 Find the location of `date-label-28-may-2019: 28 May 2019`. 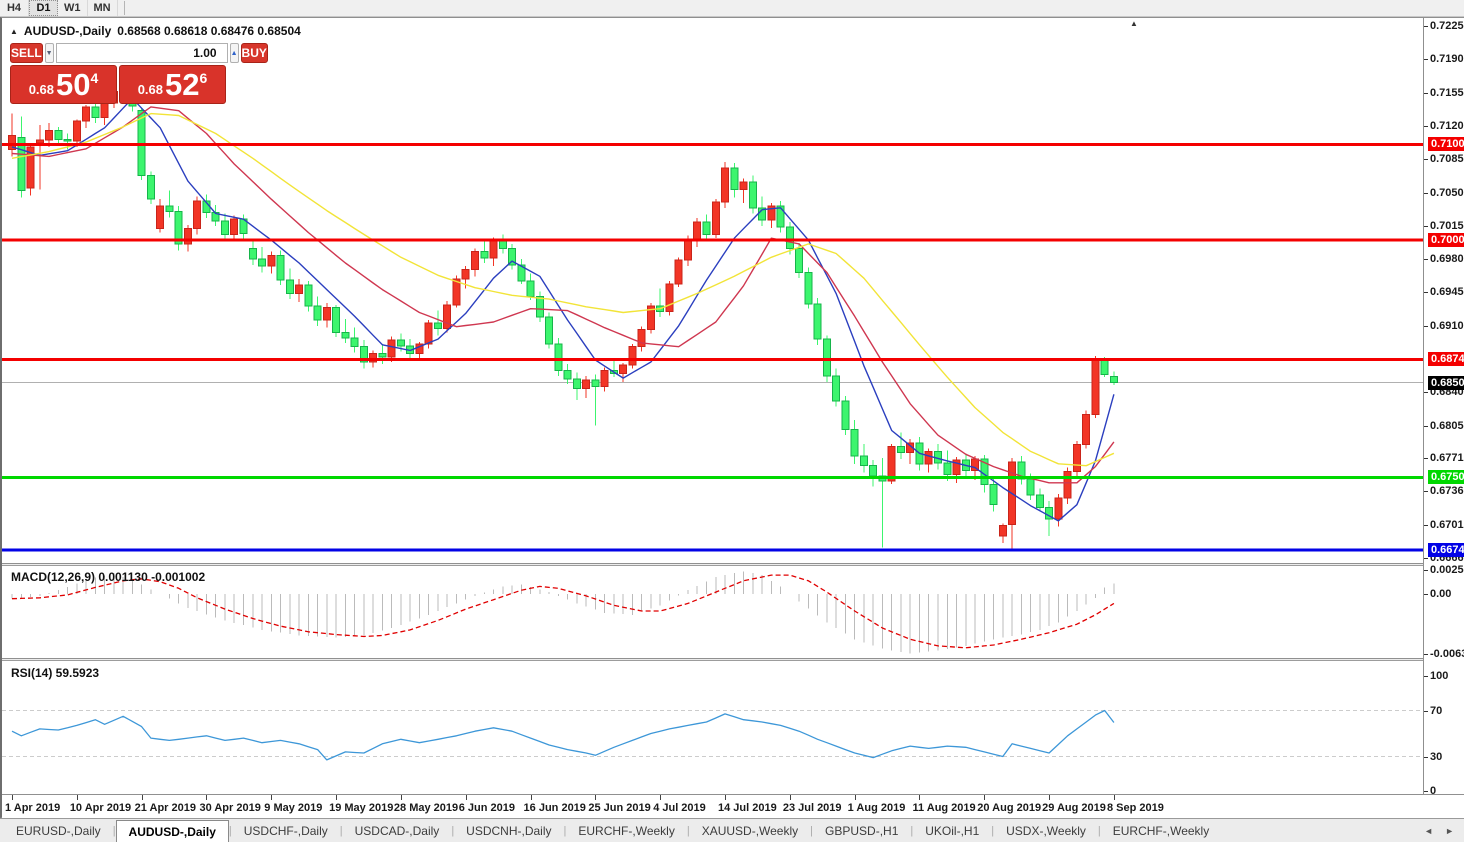

date-label-28-may-2019: 28 May 2019 is located at coordinates (426, 808).